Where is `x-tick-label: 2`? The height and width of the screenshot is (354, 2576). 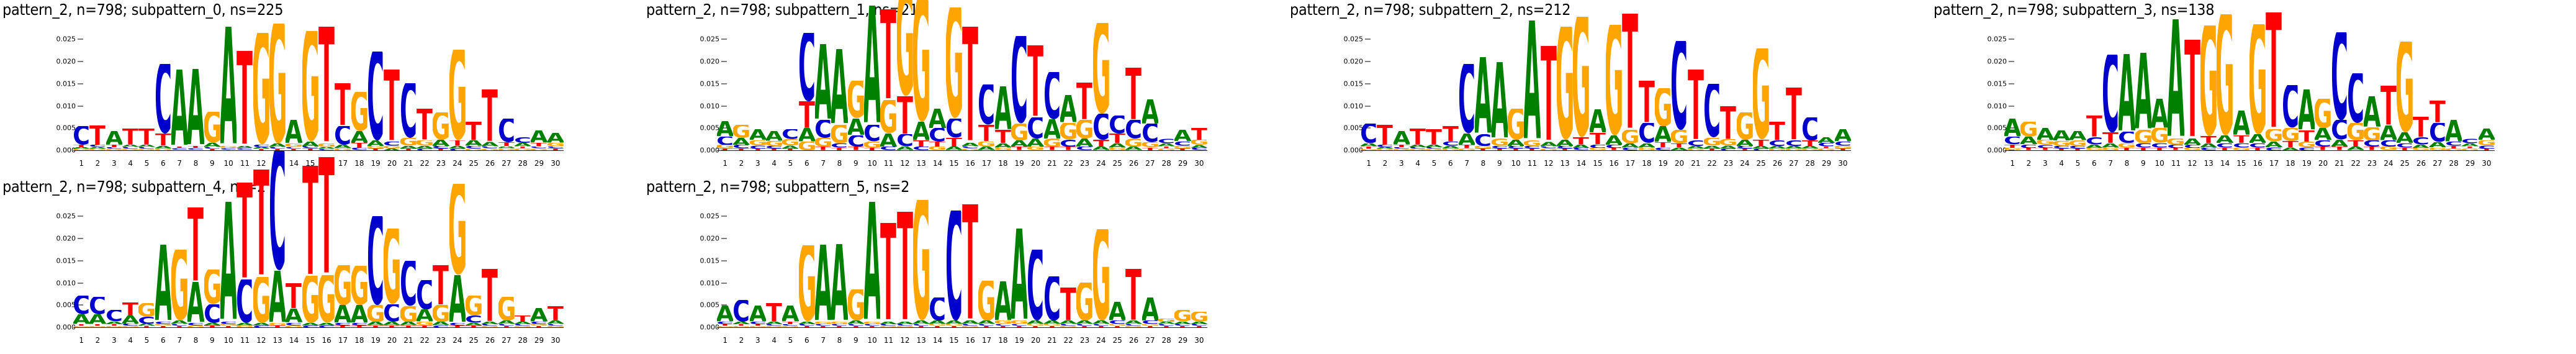 x-tick-label: 2 is located at coordinates (98, 163).